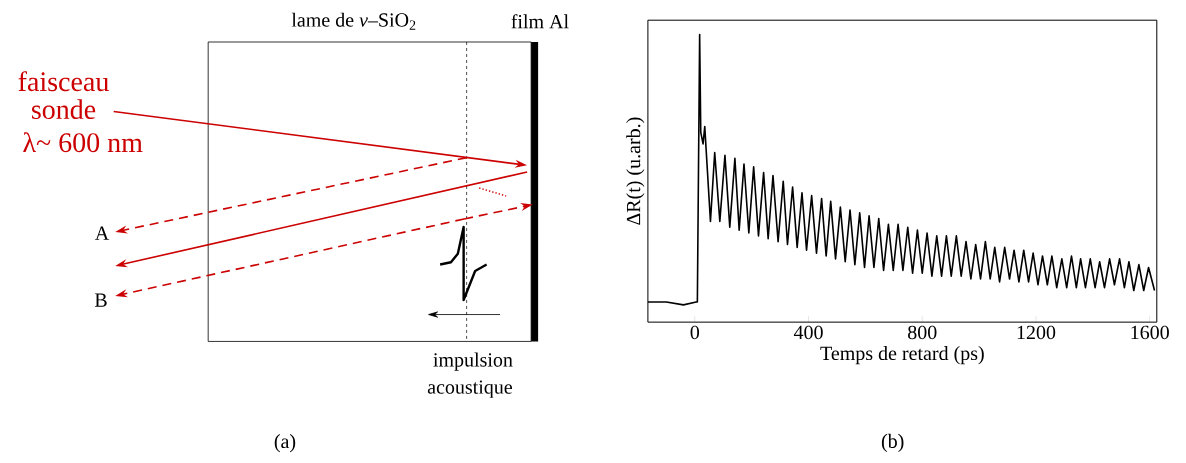 The image size is (1186, 463). Describe the element at coordinates (285, 443) in the screenshot. I see `text: (a)` at that location.